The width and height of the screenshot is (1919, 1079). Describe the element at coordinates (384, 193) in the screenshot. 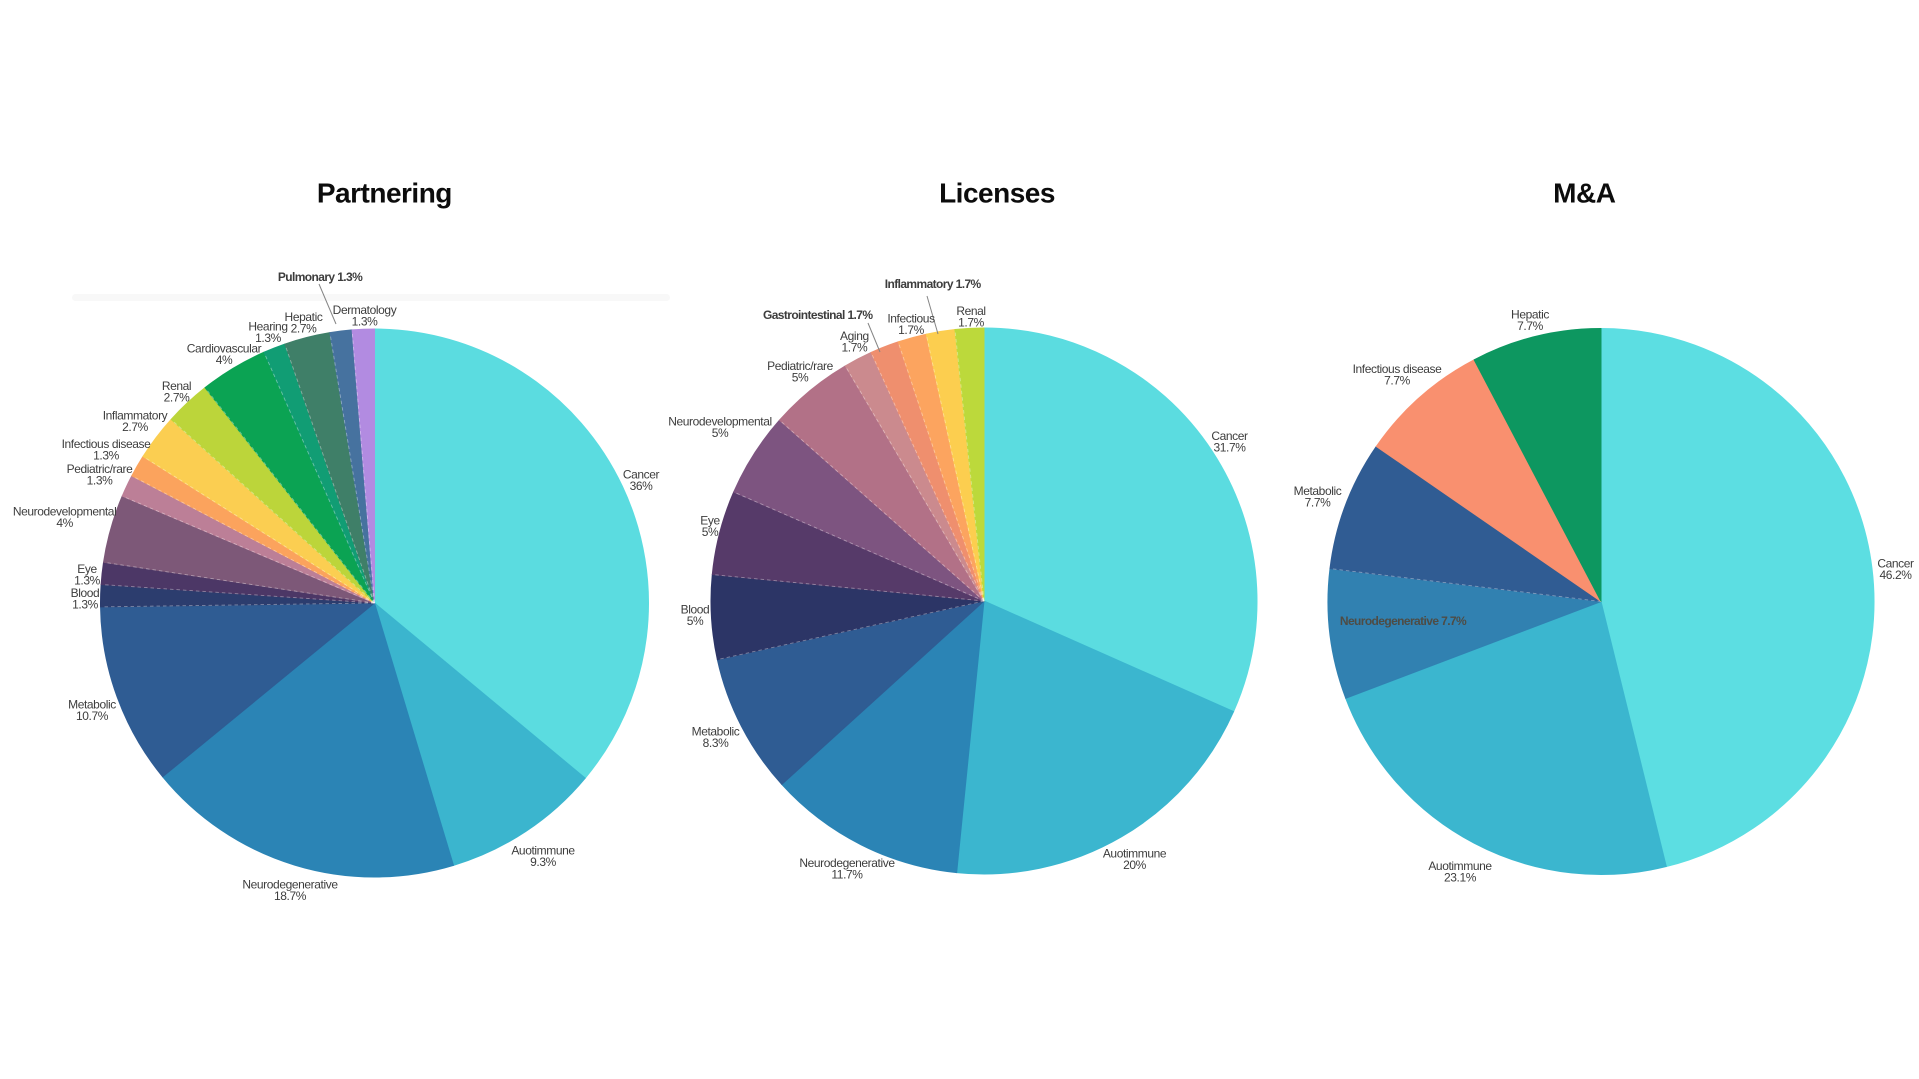

I see `svg-text: Partnering` at that location.